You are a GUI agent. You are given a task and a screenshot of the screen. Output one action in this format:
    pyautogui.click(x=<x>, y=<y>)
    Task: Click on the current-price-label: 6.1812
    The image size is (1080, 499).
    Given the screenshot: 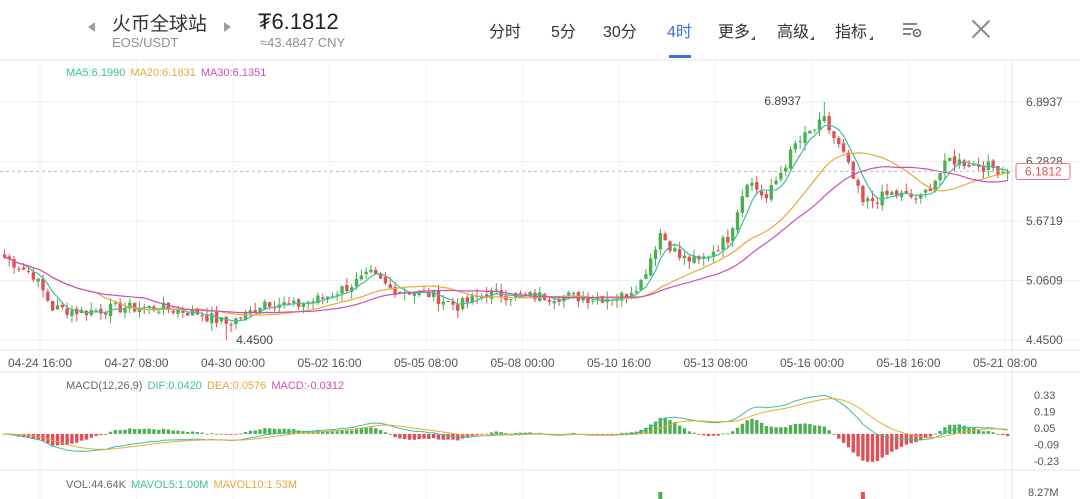 What is the action you would take?
    pyautogui.click(x=1043, y=171)
    